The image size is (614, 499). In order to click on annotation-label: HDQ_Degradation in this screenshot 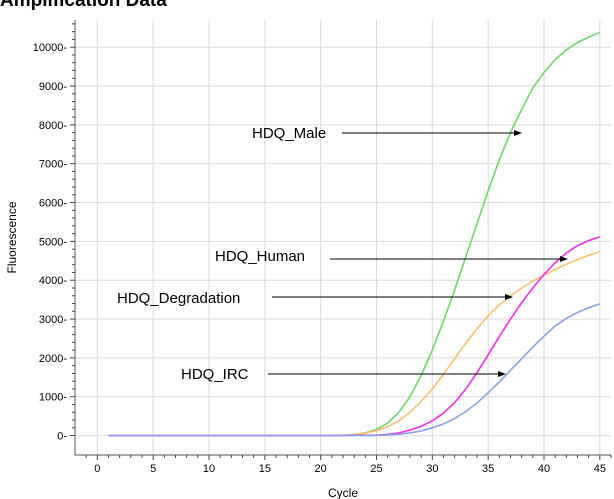, I will do `click(178, 298)`.